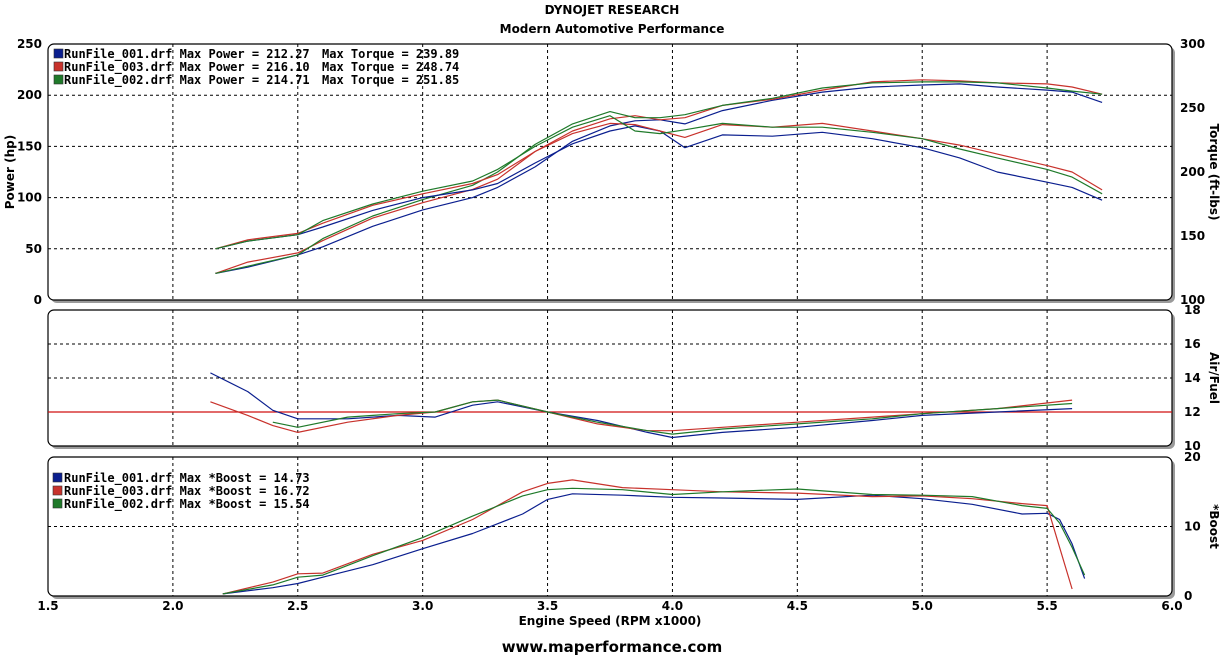 The height and width of the screenshot is (655, 1223). I want to click on x-tick-label: 6.0, so click(1171, 606).